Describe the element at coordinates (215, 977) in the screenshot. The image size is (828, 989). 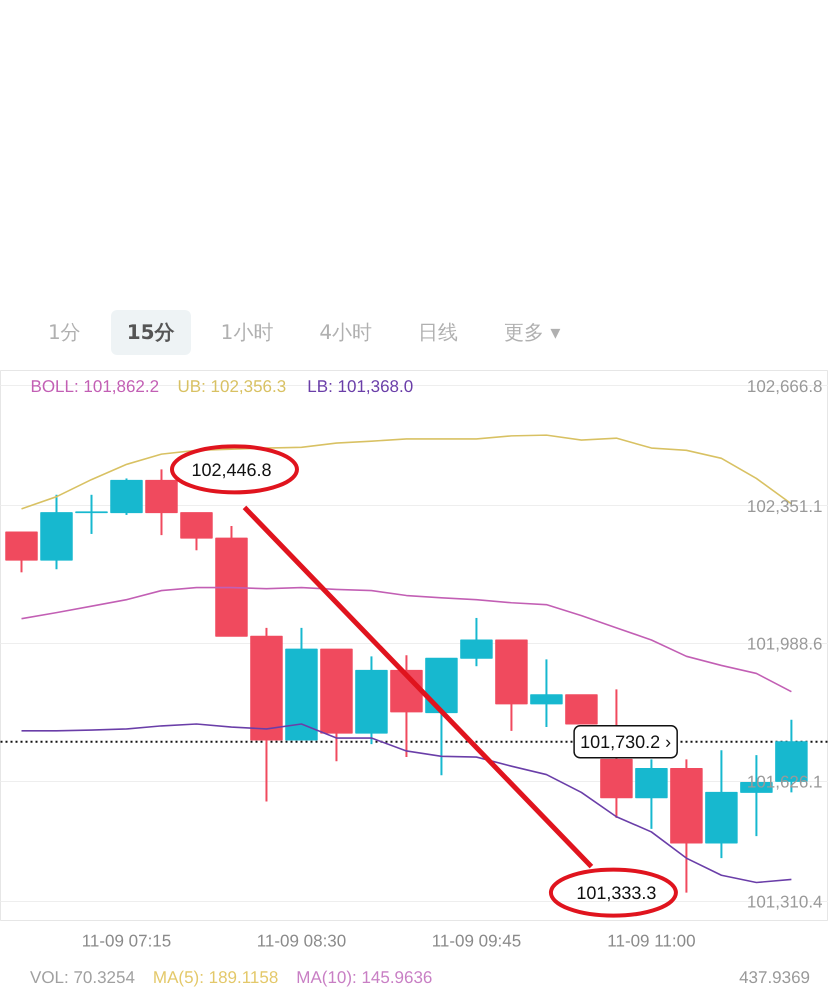
I see `text: MA(5): 189.1158` at that location.